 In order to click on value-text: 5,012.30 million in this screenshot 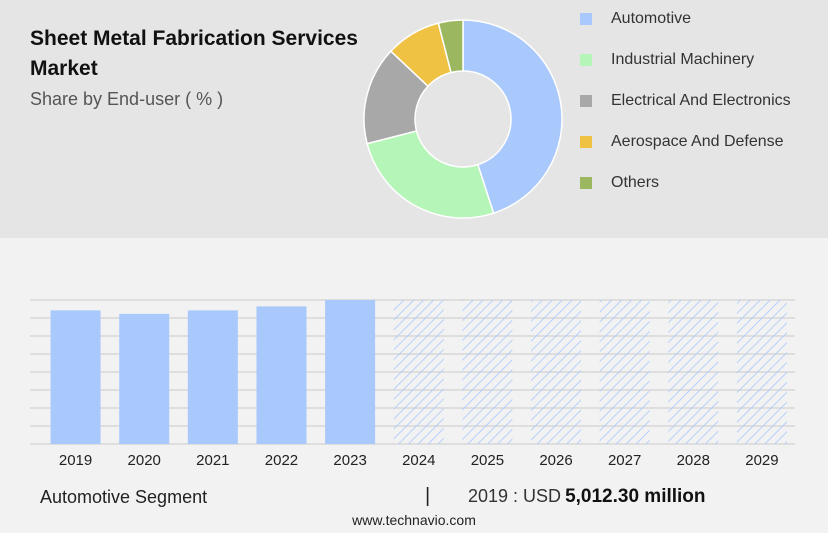, I will do `click(635, 496)`.